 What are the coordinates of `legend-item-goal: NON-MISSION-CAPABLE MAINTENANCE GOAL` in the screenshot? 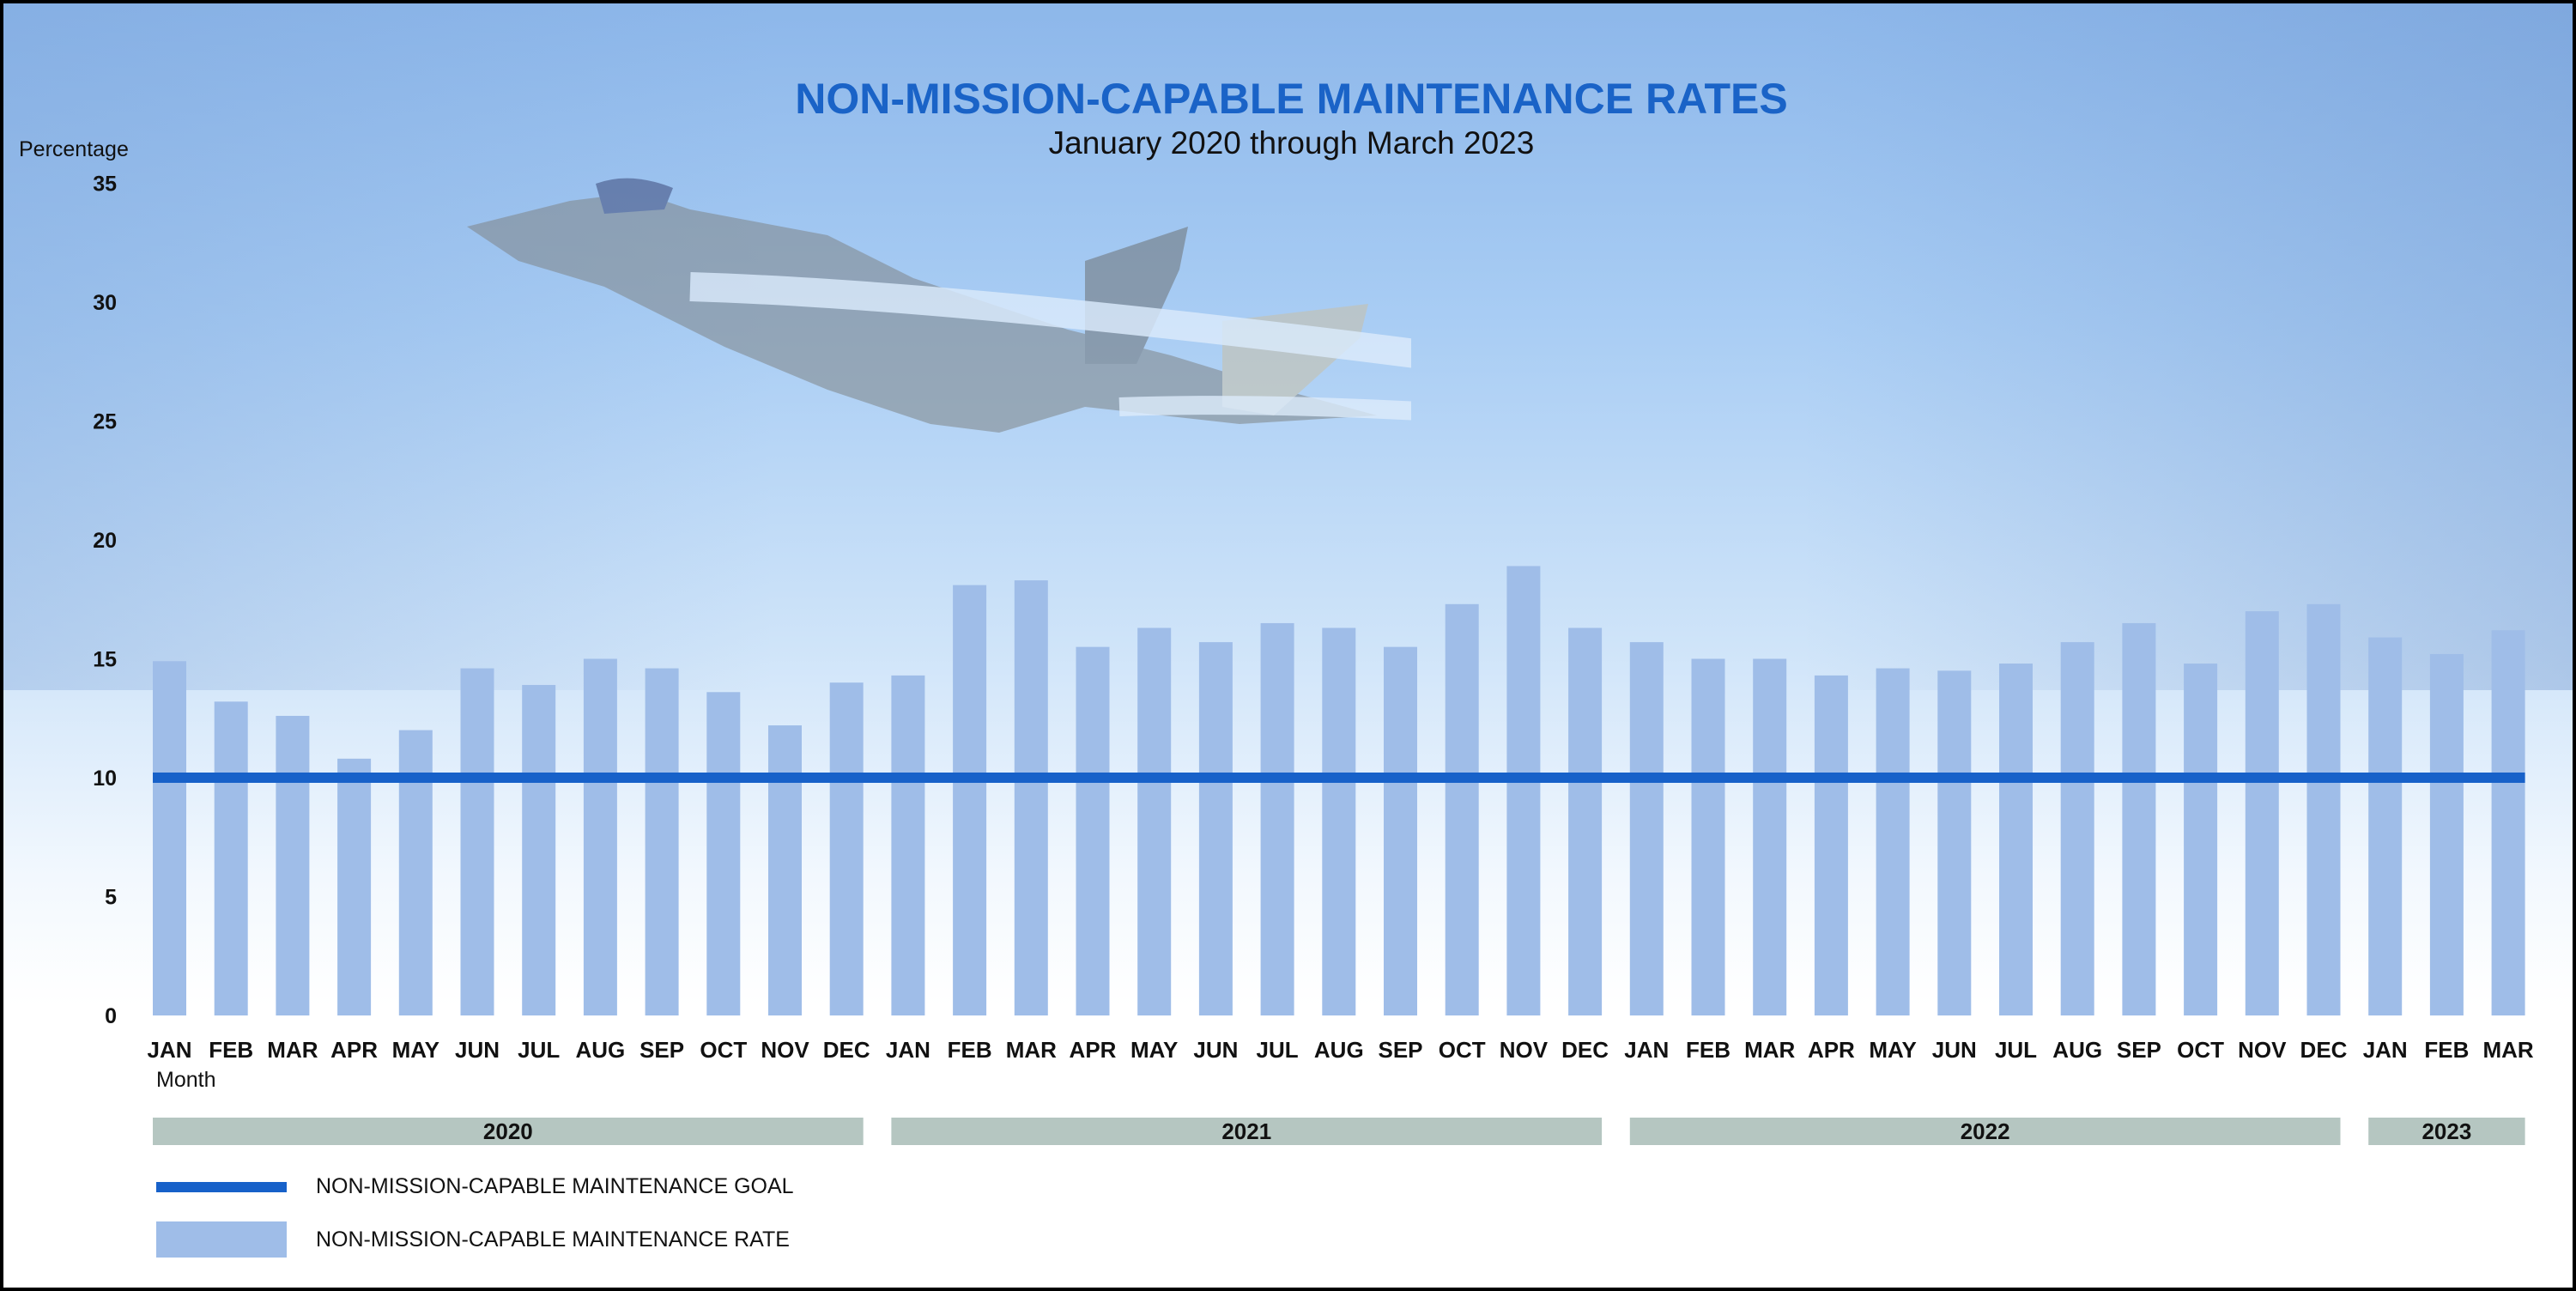 It's located at (475, 1187).